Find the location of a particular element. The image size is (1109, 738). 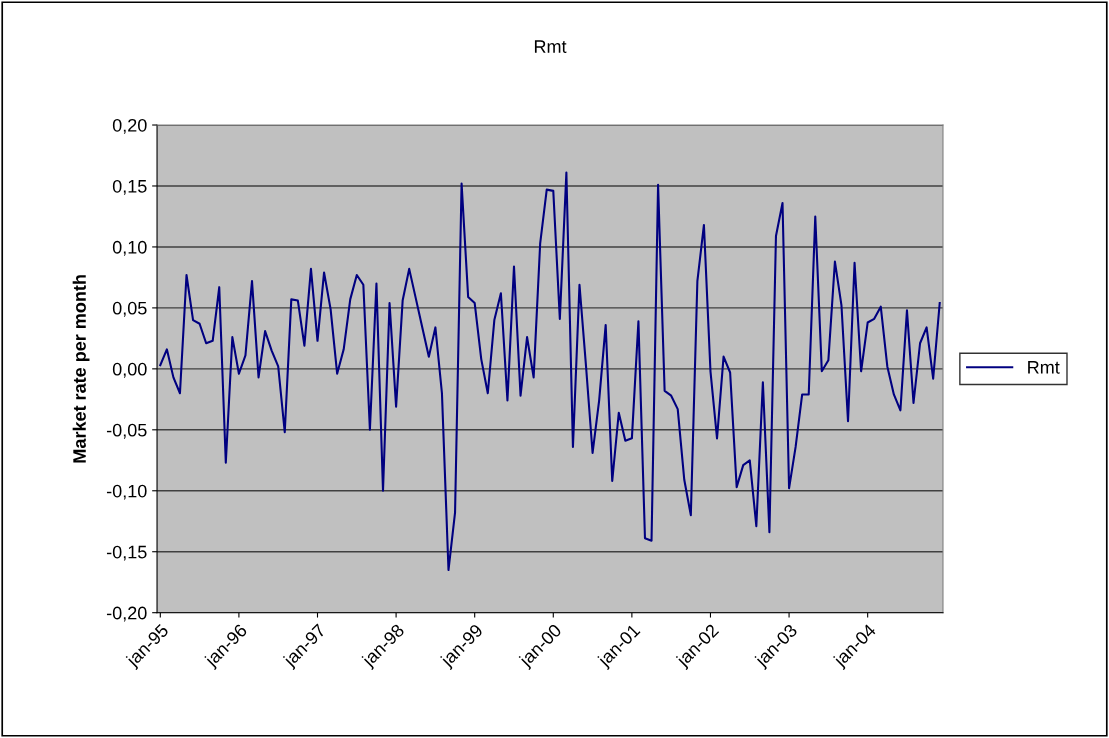

legend-label: Rmt is located at coordinates (1044, 367).